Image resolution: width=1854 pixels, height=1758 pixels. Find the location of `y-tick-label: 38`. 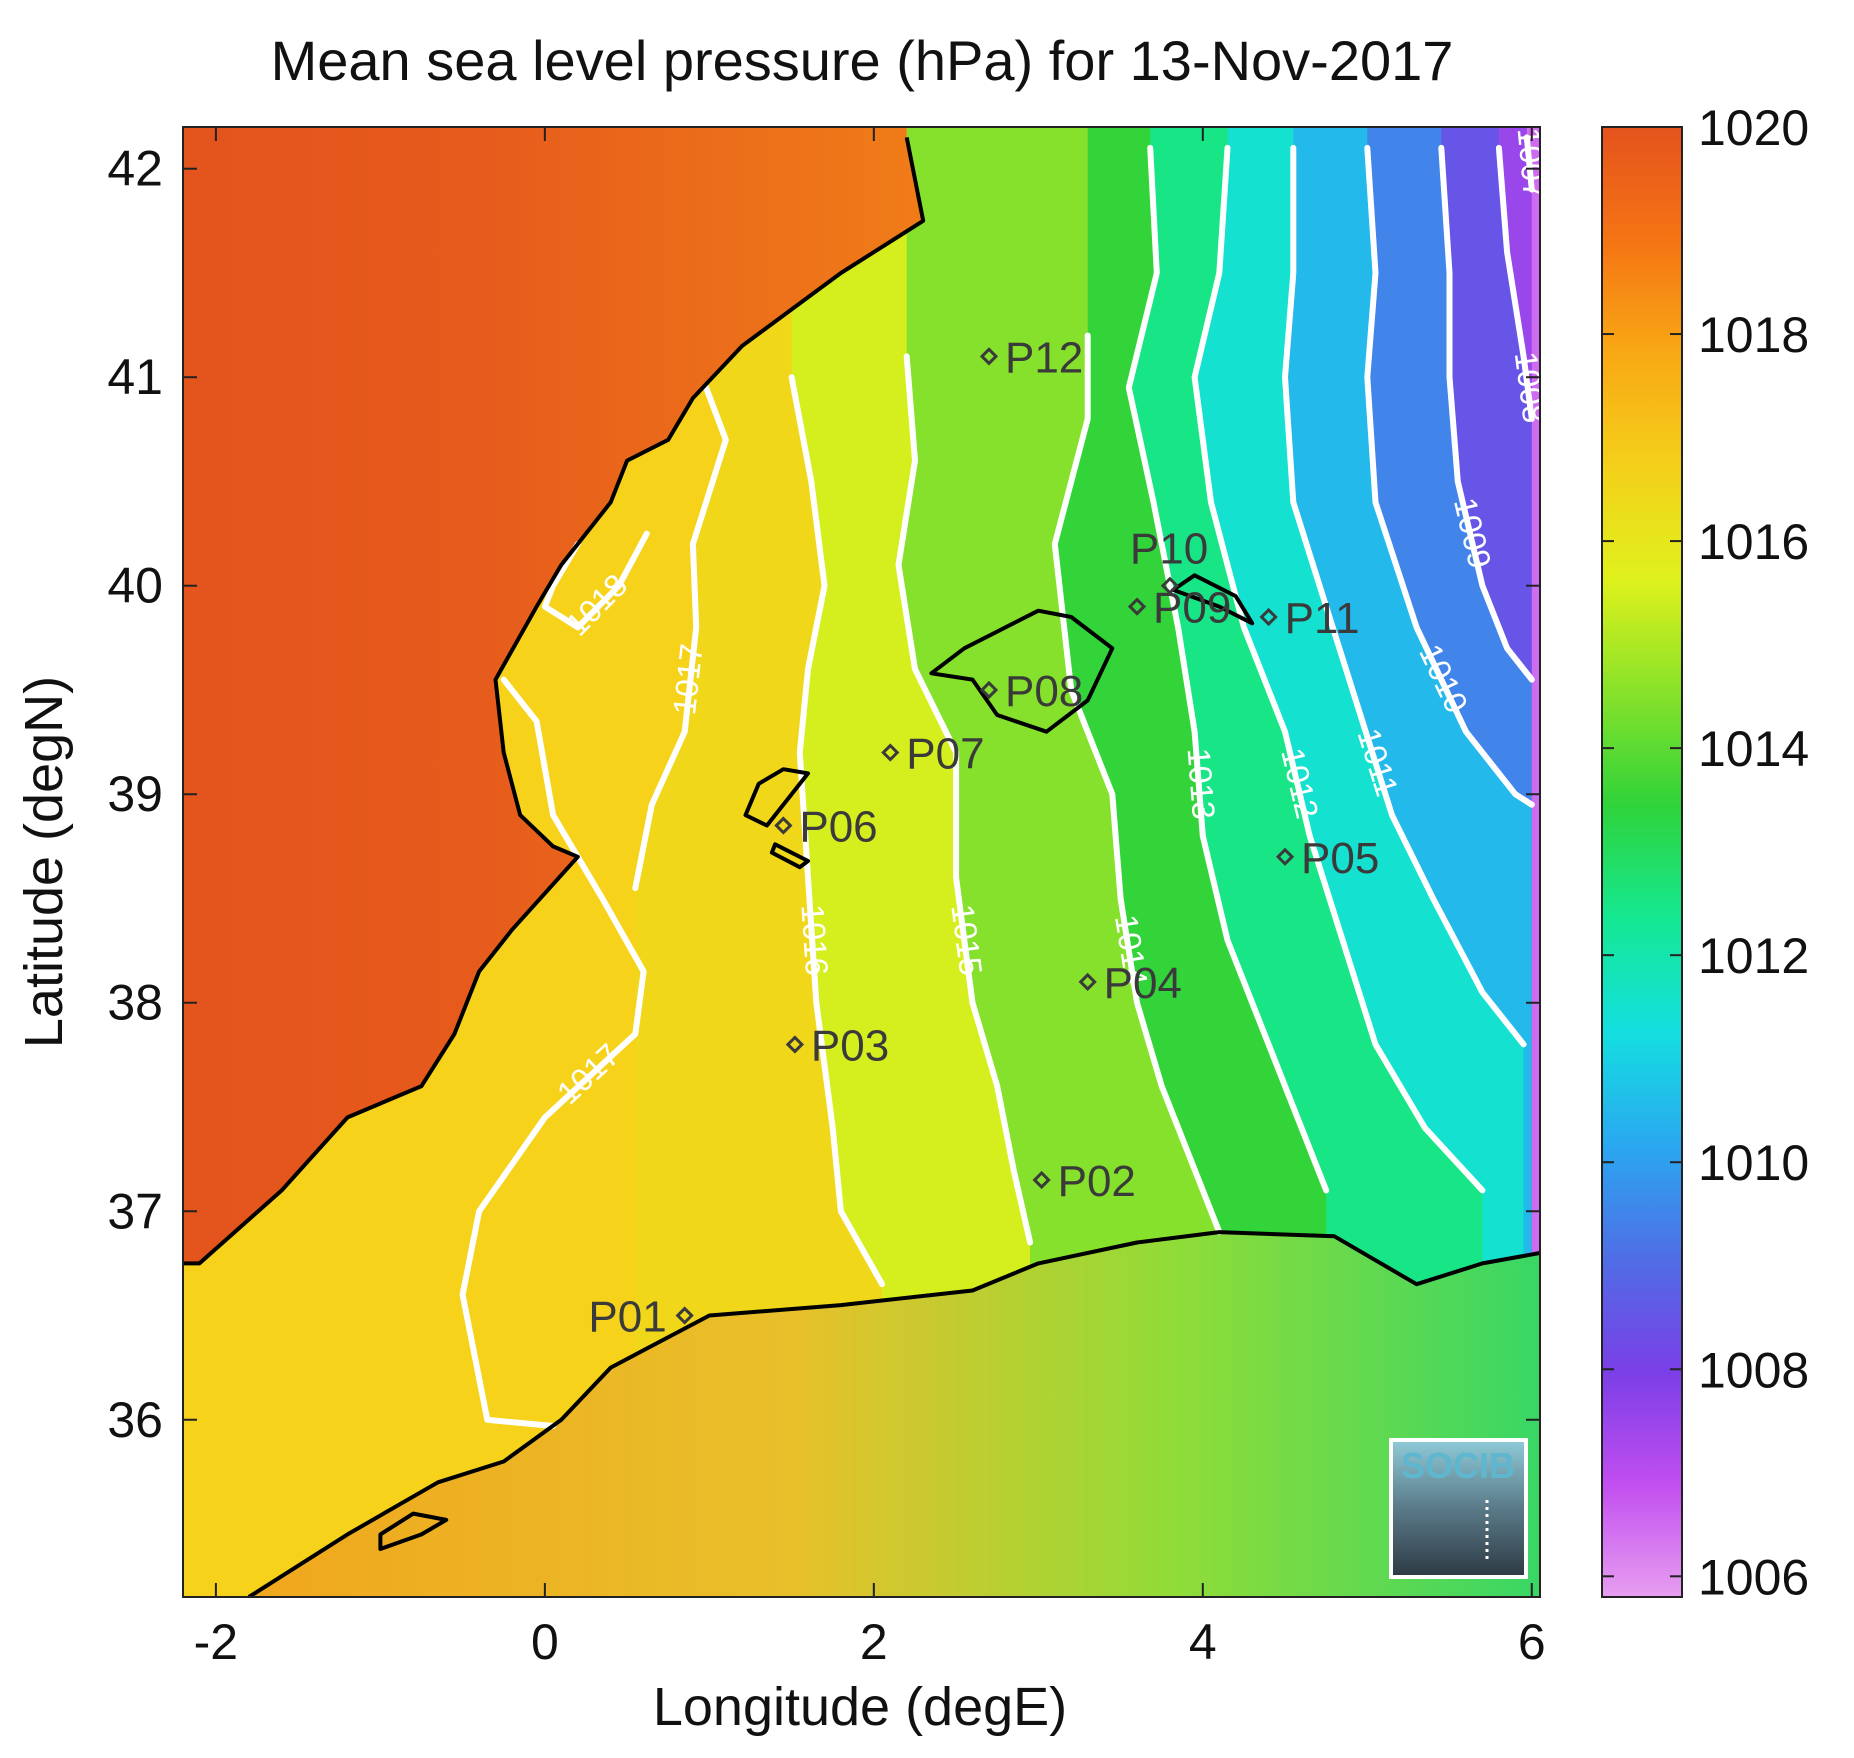

y-tick-label: 38 is located at coordinates (135, 1003).